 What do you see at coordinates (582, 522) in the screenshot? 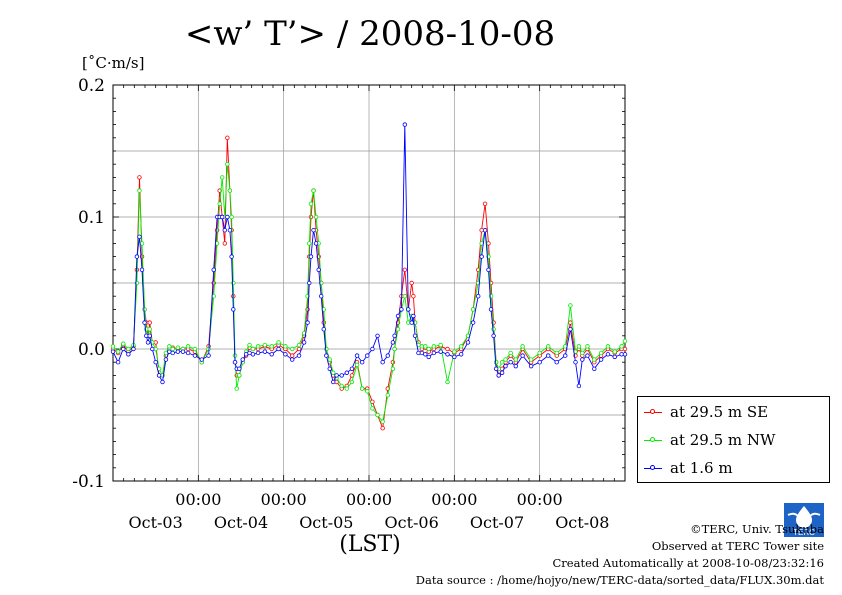
I see `x-day-label: Oct-08` at bounding box center [582, 522].